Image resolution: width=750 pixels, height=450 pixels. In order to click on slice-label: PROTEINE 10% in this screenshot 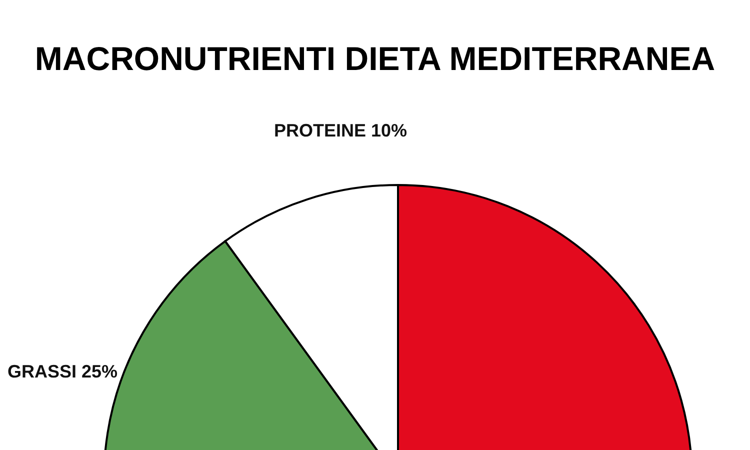, I will do `click(340, 130)`.